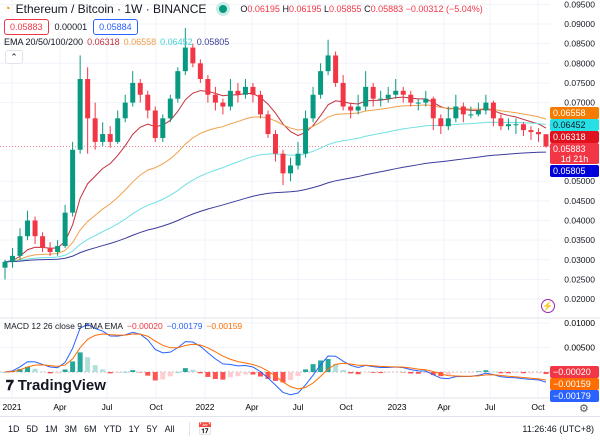 The width and height of the screenshot is (600, 440). I want to click on ema20-price-tag: 0.06318, so click(574, 137).